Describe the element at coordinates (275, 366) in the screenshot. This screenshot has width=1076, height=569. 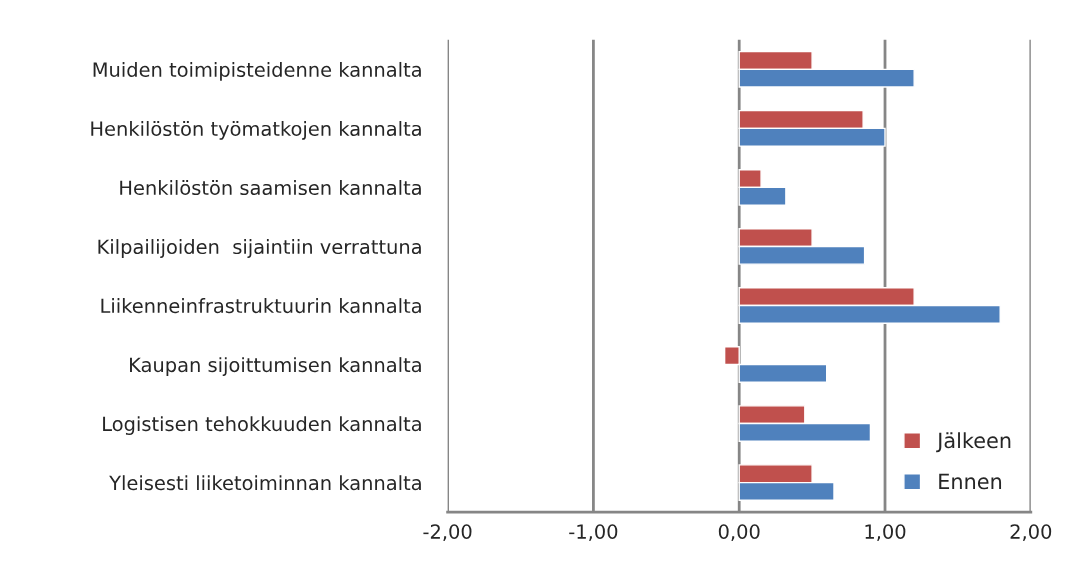
I see `y-tick-label: Kaupan sijoittumisen kannalta` at that location.